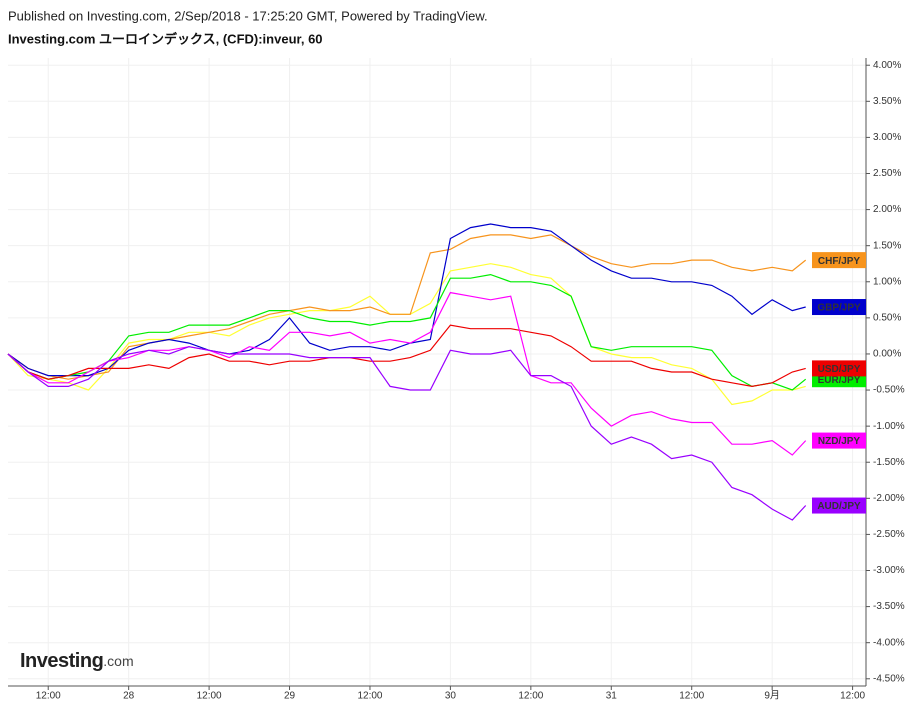 The image size is (920, 708). I want to click on y-tick-label: -1.50%, so click(889, 462).